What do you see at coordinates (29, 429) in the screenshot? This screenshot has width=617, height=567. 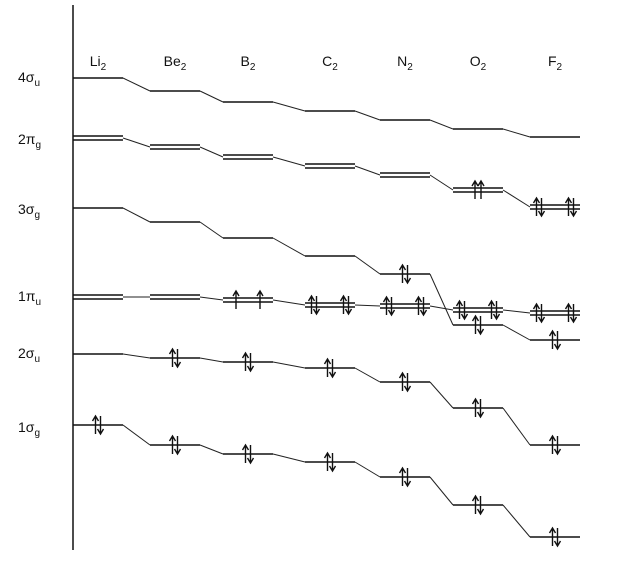 I see `orbital-label: 1σg` at bounding box center [29, 429].